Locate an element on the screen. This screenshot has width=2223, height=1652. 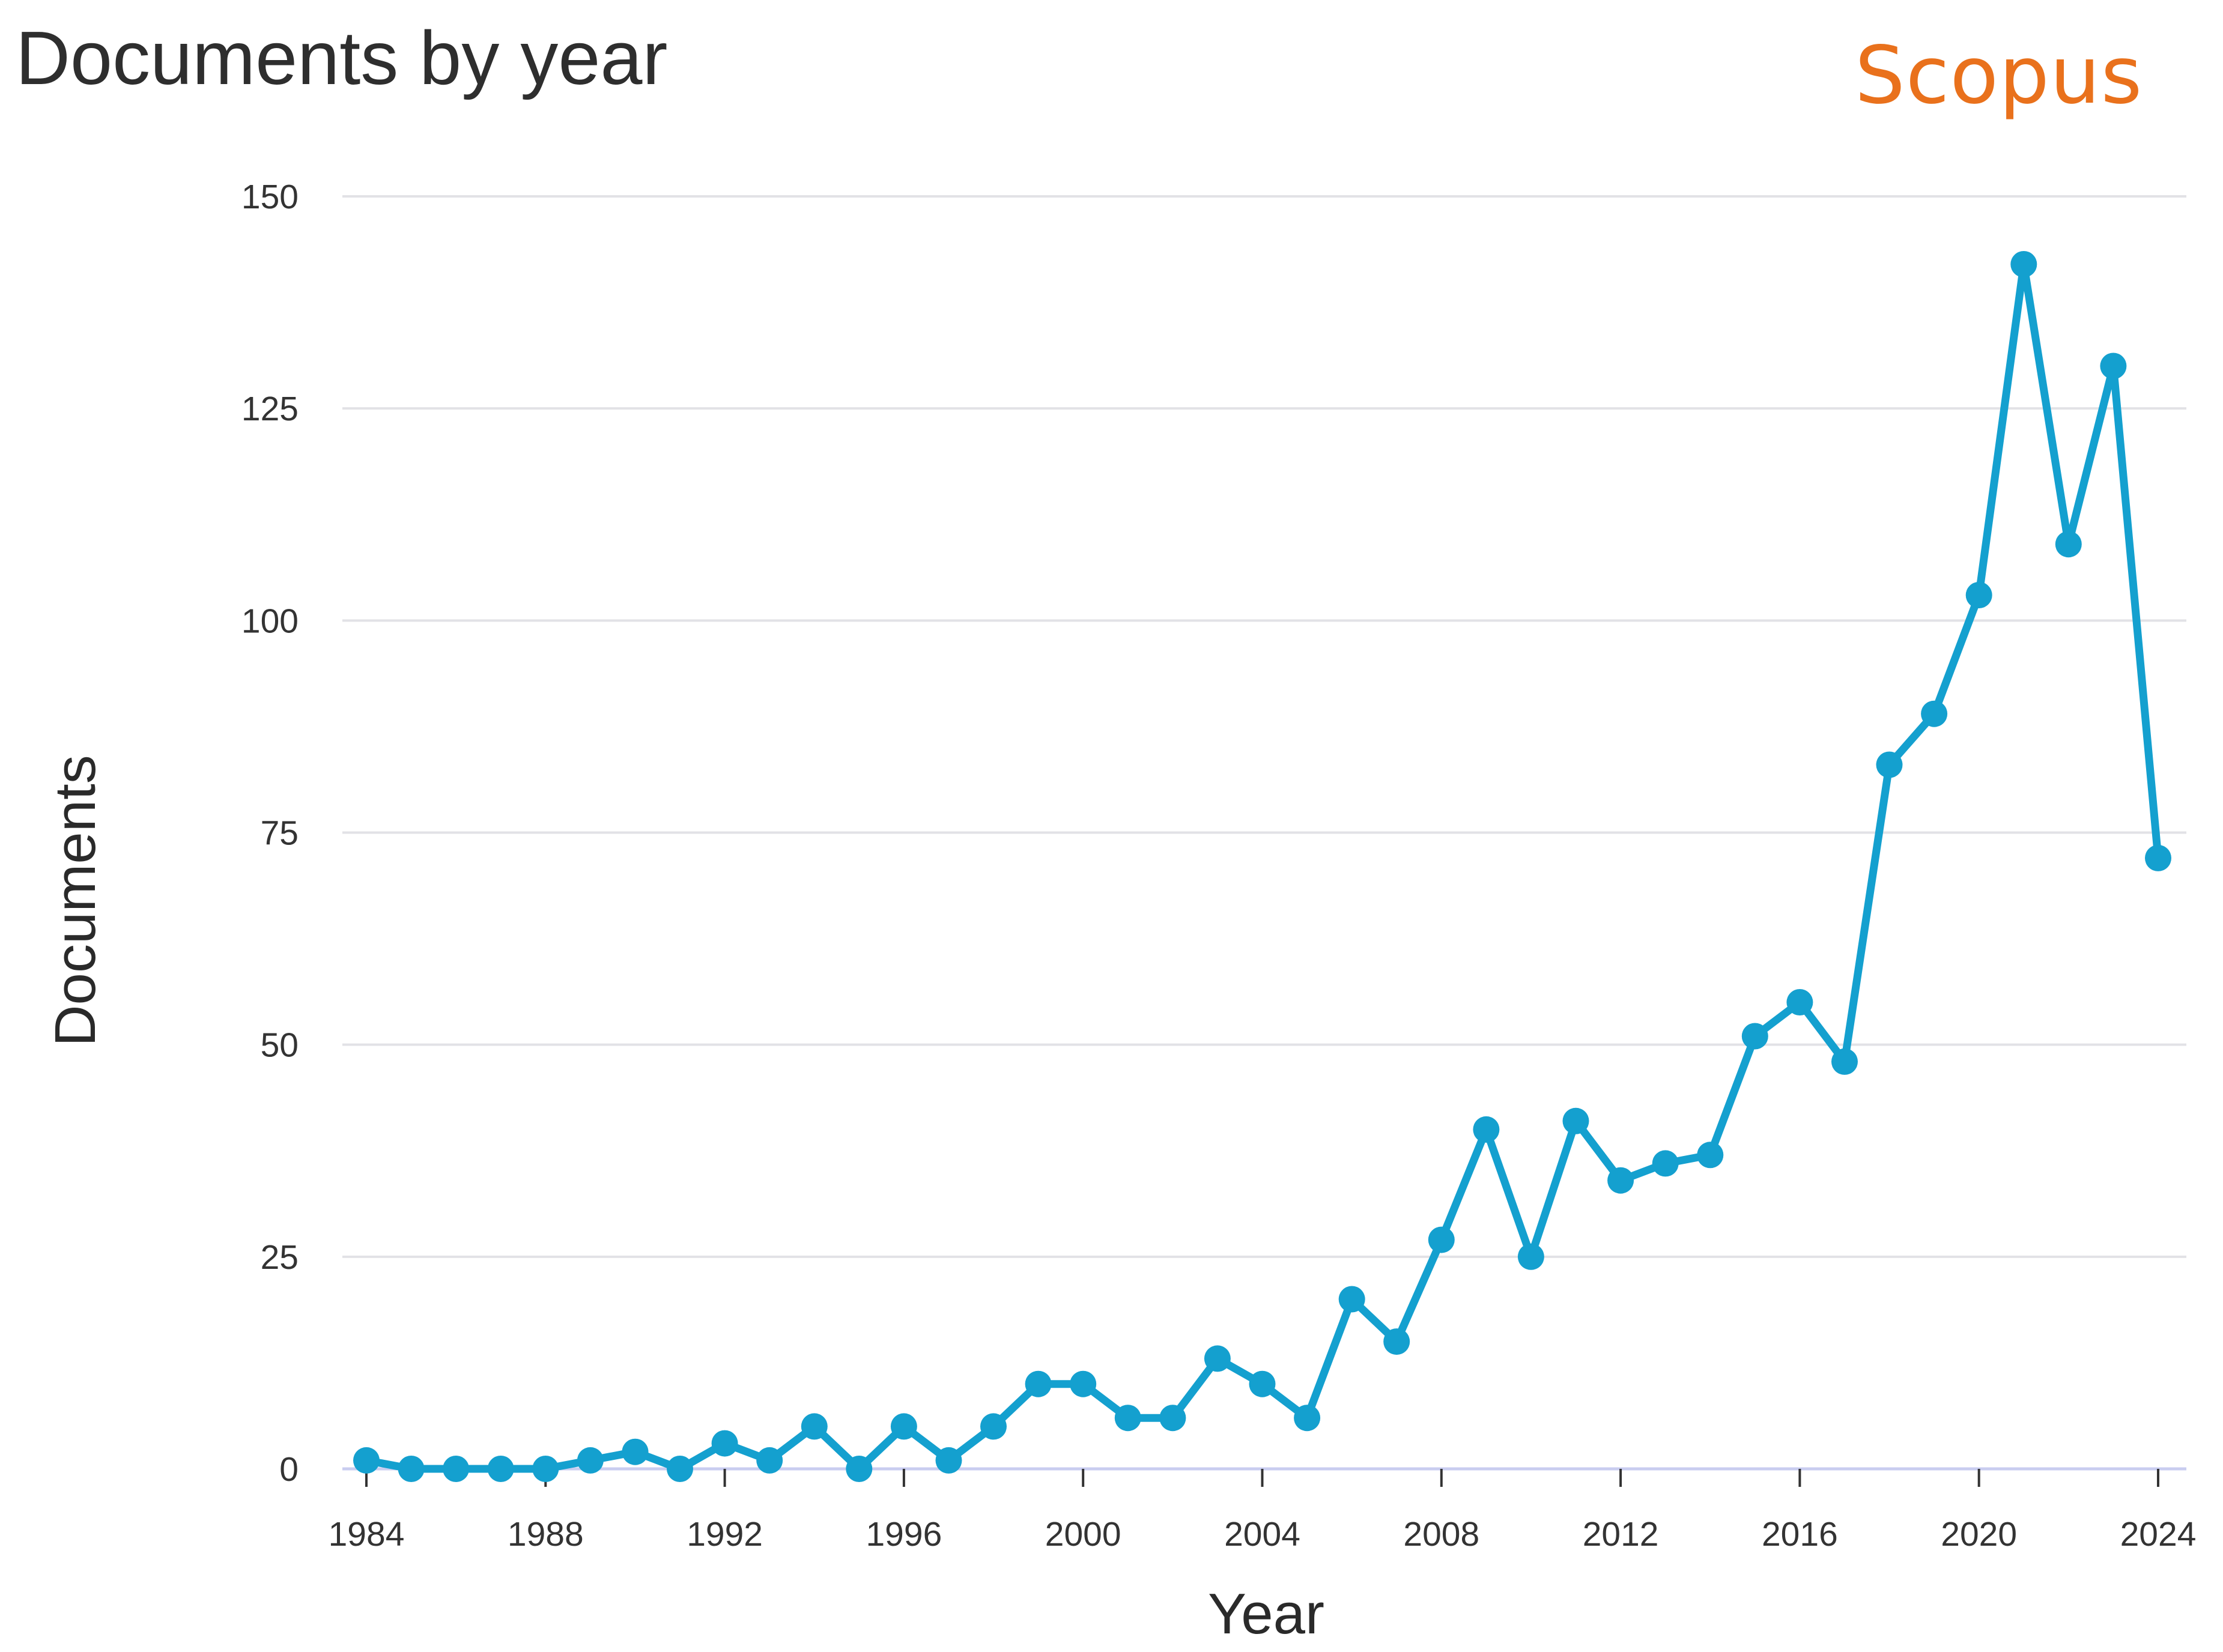
data-point-2015 is located at coordinates (1755, 1036).